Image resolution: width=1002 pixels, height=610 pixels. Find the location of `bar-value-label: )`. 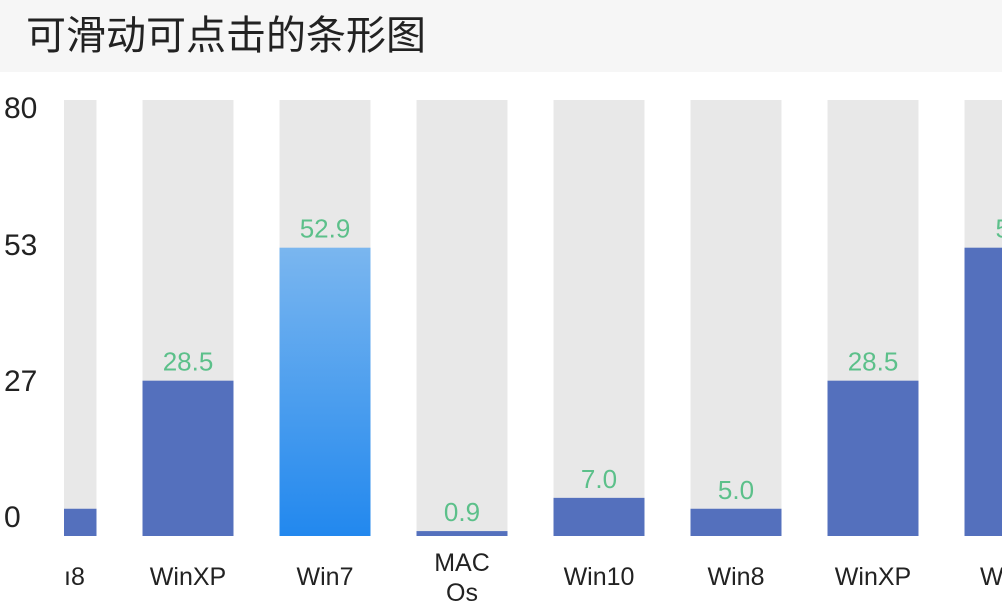

bar-value-label: ) is located at coordinates (51, 490).